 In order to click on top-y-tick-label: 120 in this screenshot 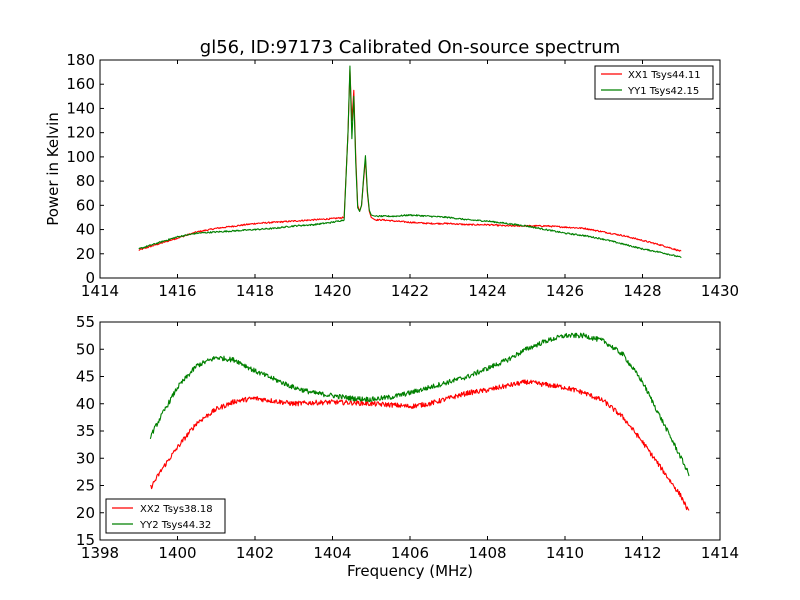, I will do `click(80, 133)`.